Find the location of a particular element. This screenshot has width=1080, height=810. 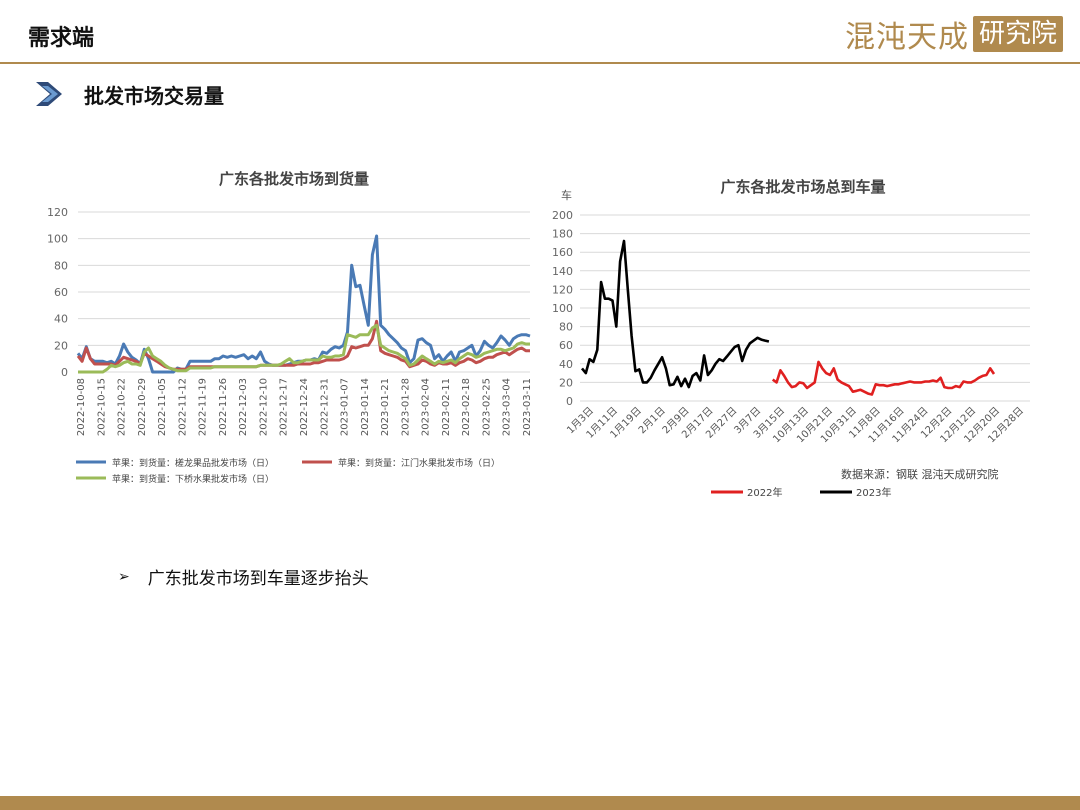

right-ytick-label: 200 is located at coordinates (562, 215).